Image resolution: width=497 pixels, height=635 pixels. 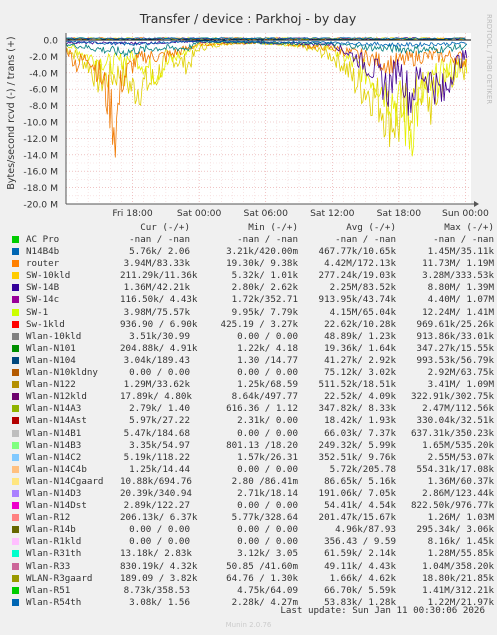 I want to click on legend-min: 425.19 / 3.27k, so click(x=259, y=324).